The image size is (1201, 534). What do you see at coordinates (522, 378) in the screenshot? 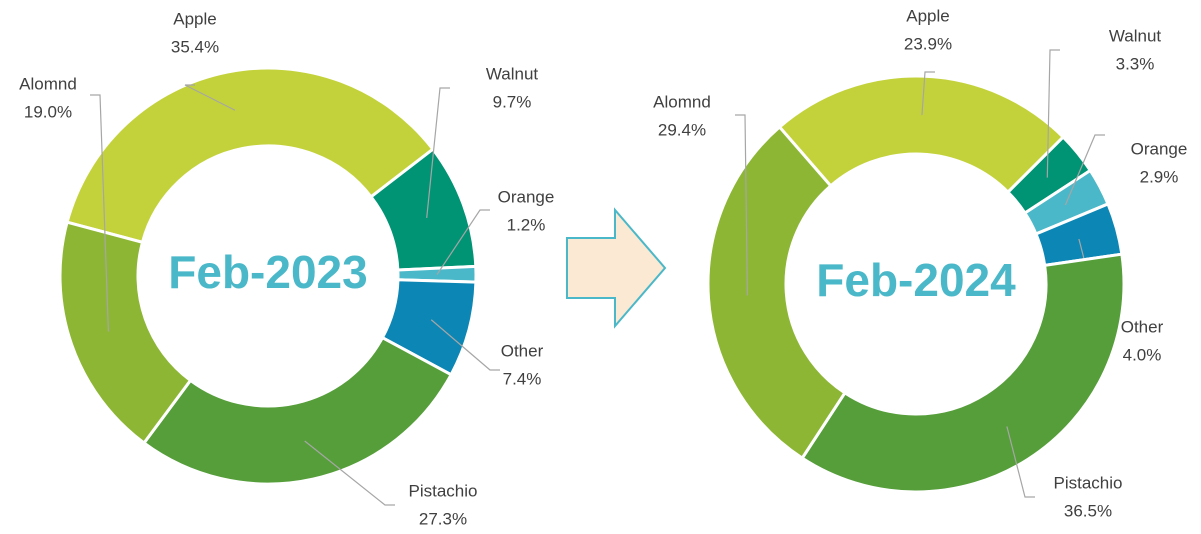
I see `slice-value: 7.4%` at bounding box center [522, 378].